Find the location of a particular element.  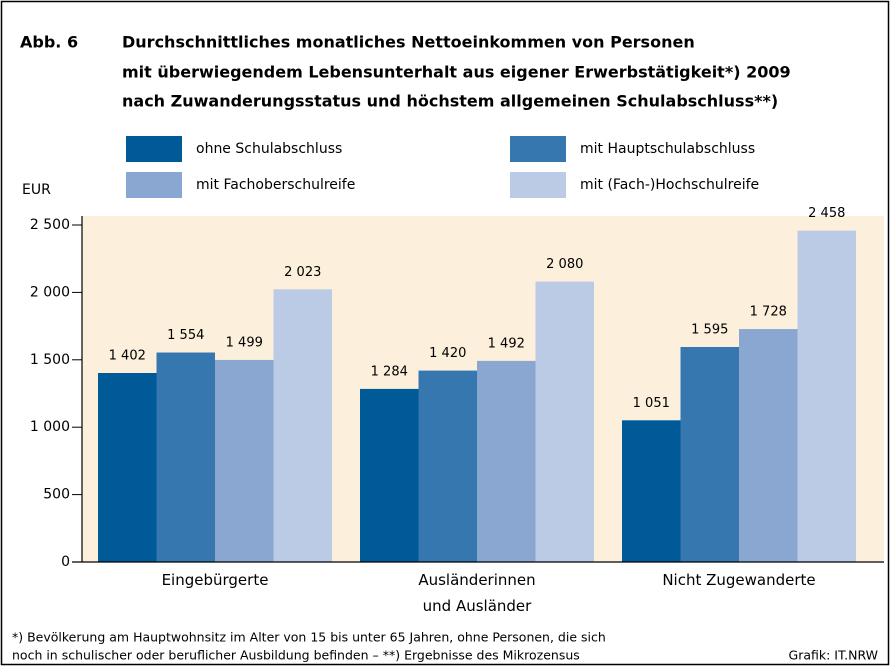

value-label: 1 492 is located at coordinates (506, 343).